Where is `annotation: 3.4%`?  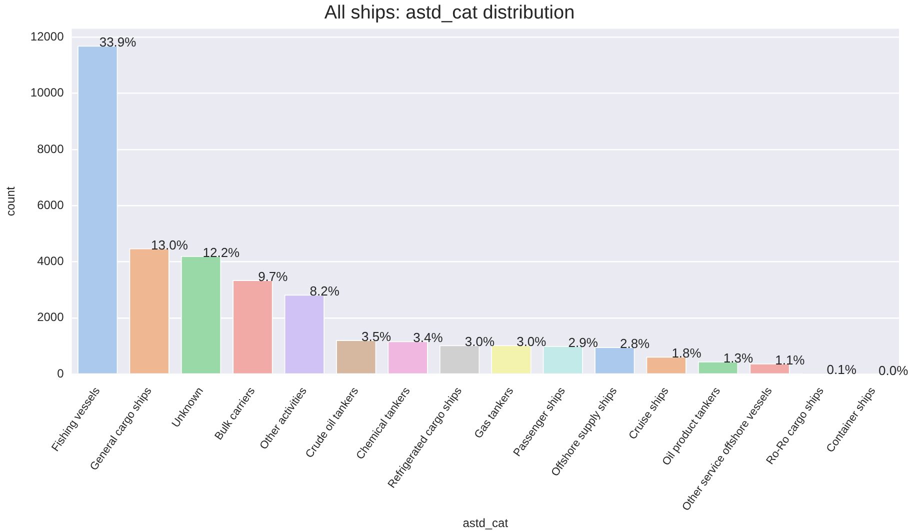
annotation: 3.4% is located at coordinates (428, 338).